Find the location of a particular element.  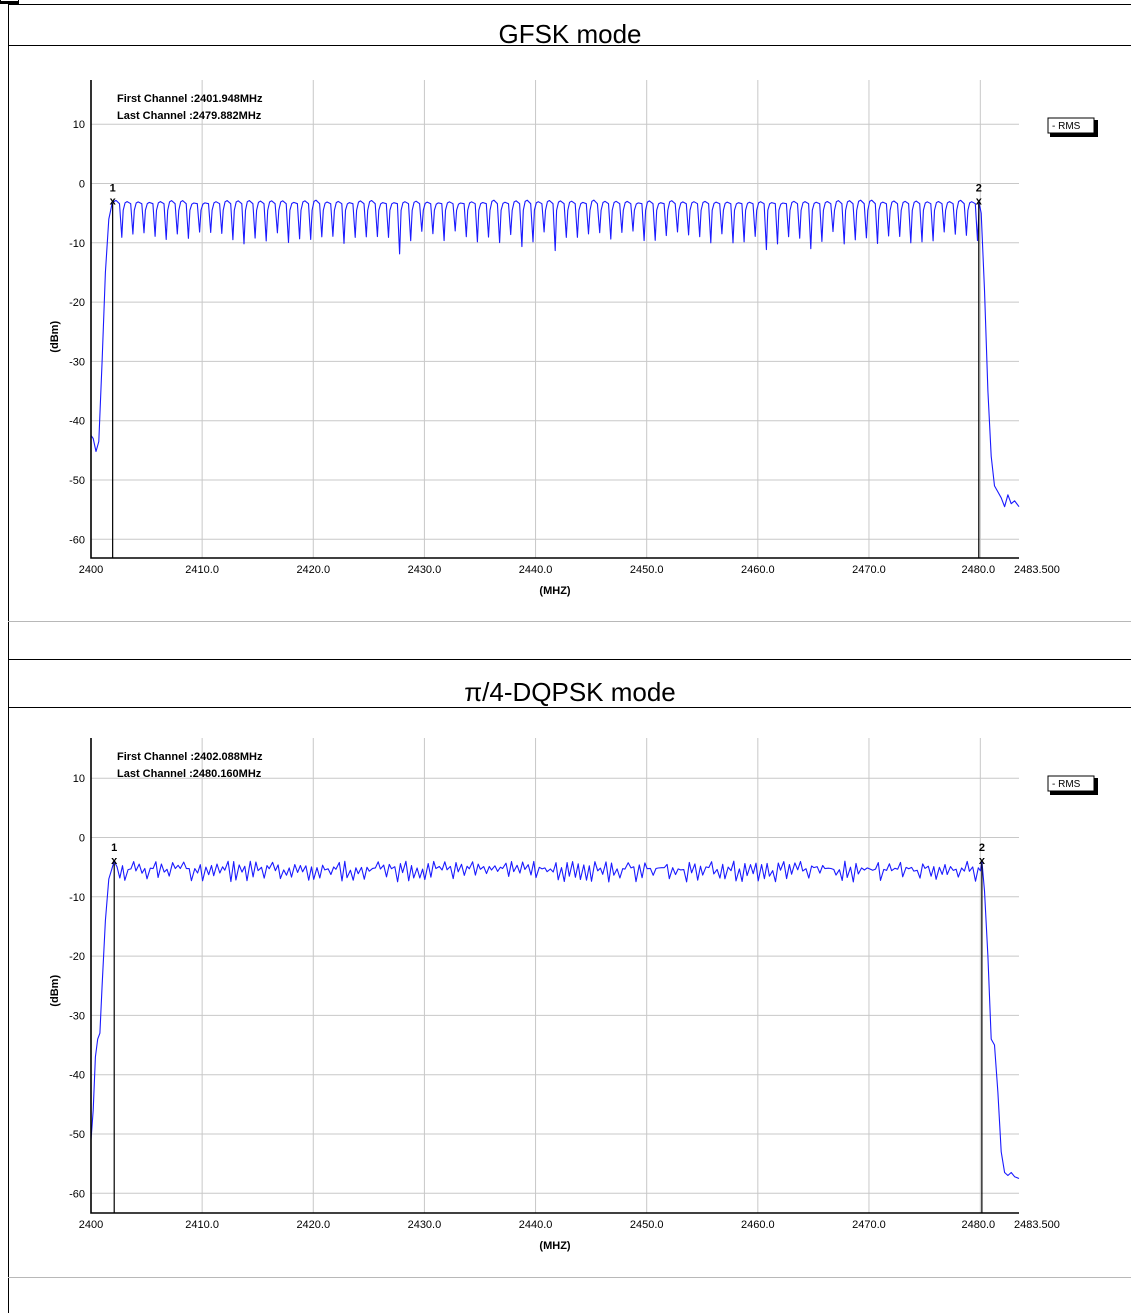

channel-annotation: First Channel :2401.948MHz is located at coordinates (190, 99).